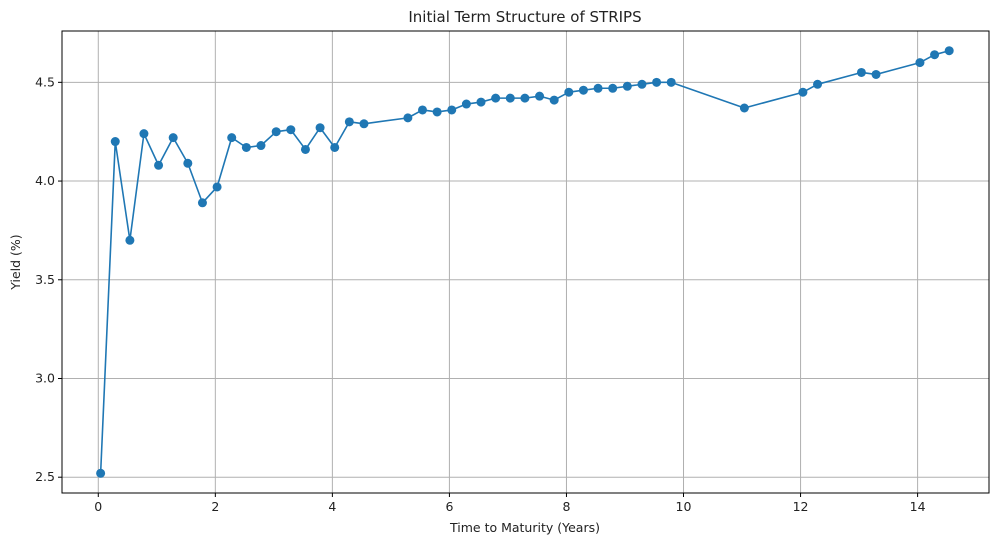  What do you see at coordinates (15, 262) in the screenshot?
I see `y-axis-label: Yield (%)` at bounding box center [15, 262].